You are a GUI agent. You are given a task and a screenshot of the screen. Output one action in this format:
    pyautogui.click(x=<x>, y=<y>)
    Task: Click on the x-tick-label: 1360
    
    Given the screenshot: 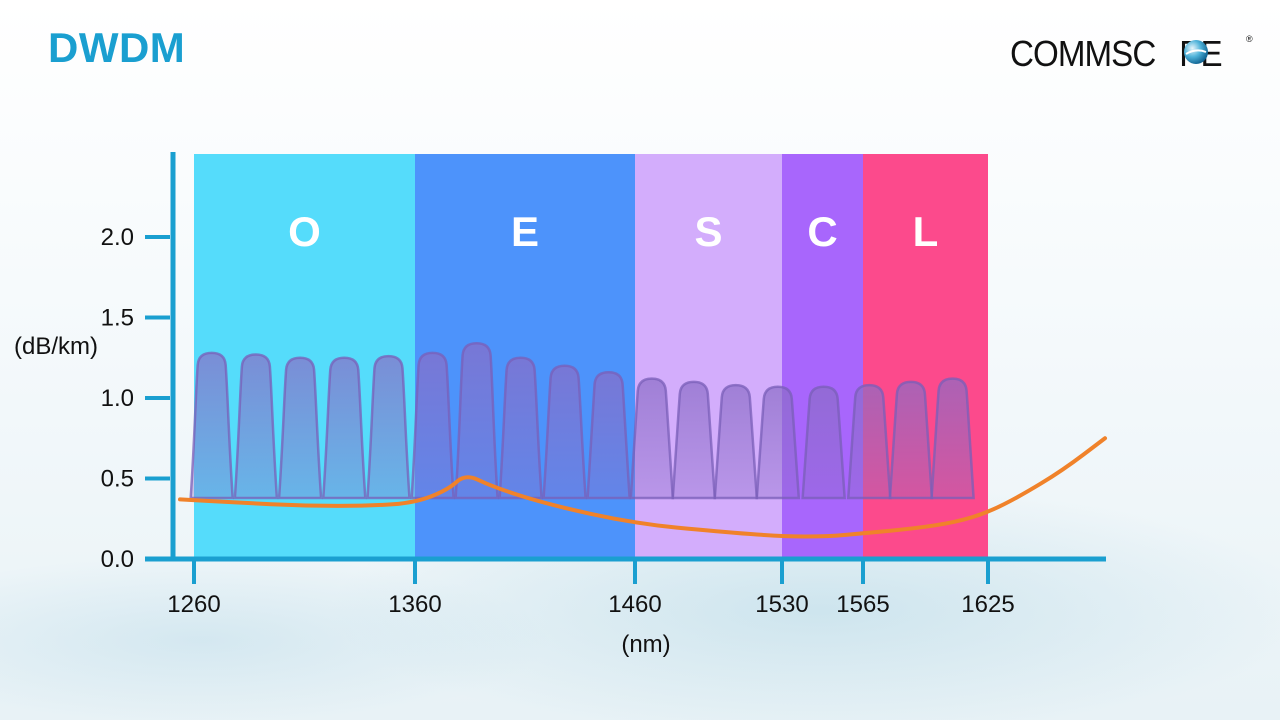 What is the action you would take?
    pyautogui.click(x=414, y=604)
    